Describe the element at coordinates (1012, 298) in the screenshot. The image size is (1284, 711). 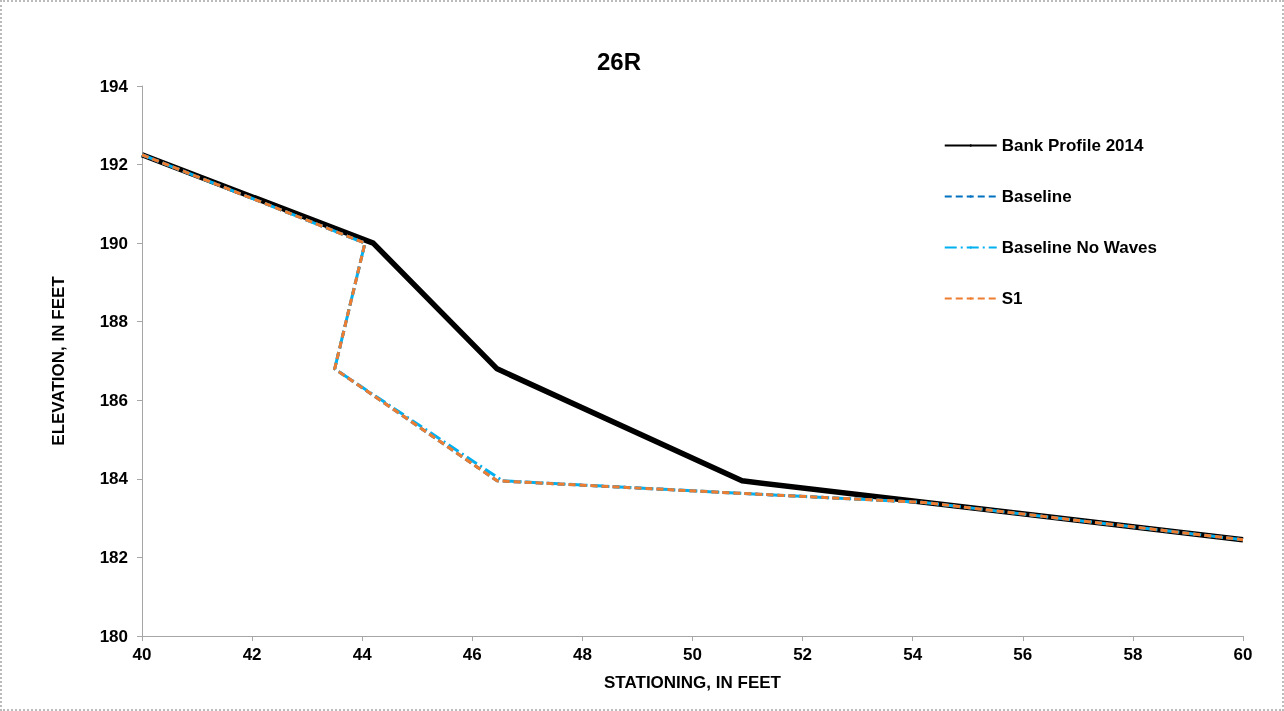
I see `legend-label: S1` at that location.